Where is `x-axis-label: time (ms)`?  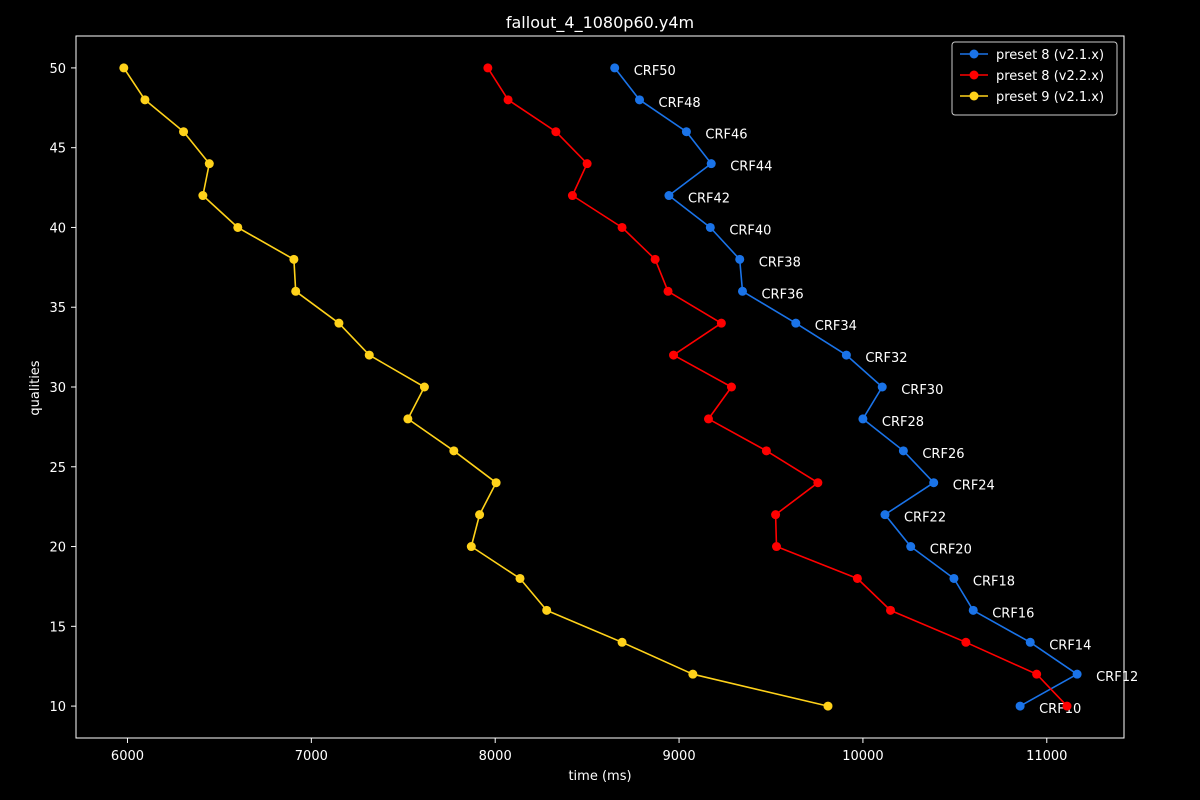
x-axis-label: time (ms) is located at coordinates (599, 776).